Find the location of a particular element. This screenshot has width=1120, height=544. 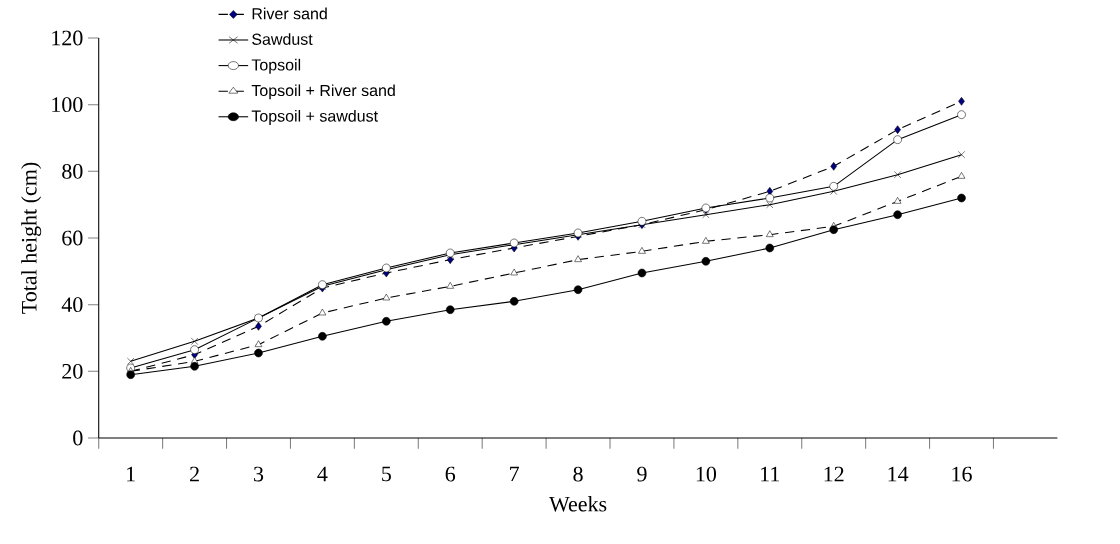

x-tick-label: 9 is located at coordinates (642, 474).